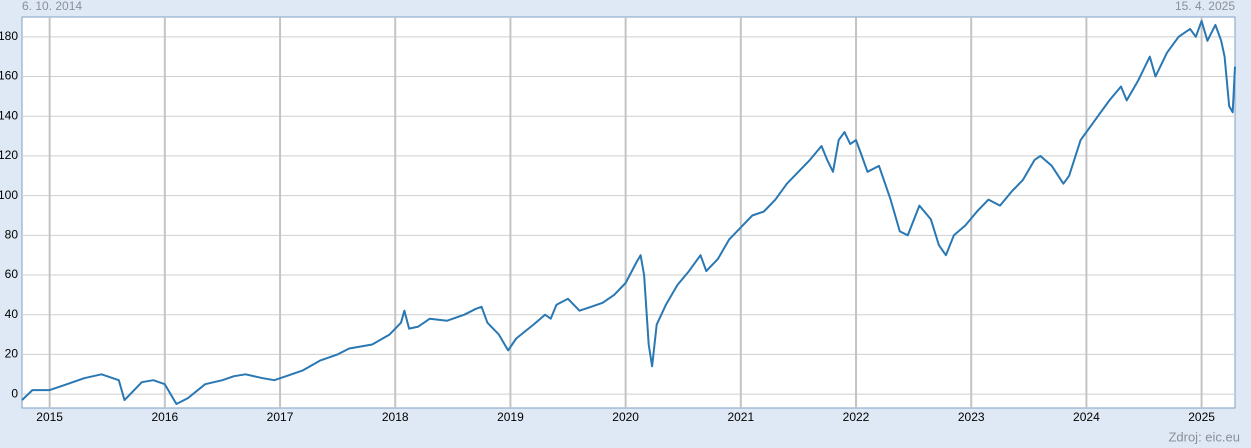 The width and height of the screenshot is (1251, 448). Describe the element at coordinates (9, 195) in the screenshot. I see `y-tick-label: 100` at that location.